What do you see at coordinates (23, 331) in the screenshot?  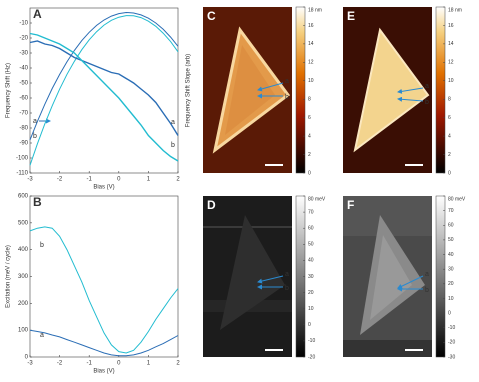 I see `y-tick-label: 100` at bounding box center [23, 331].